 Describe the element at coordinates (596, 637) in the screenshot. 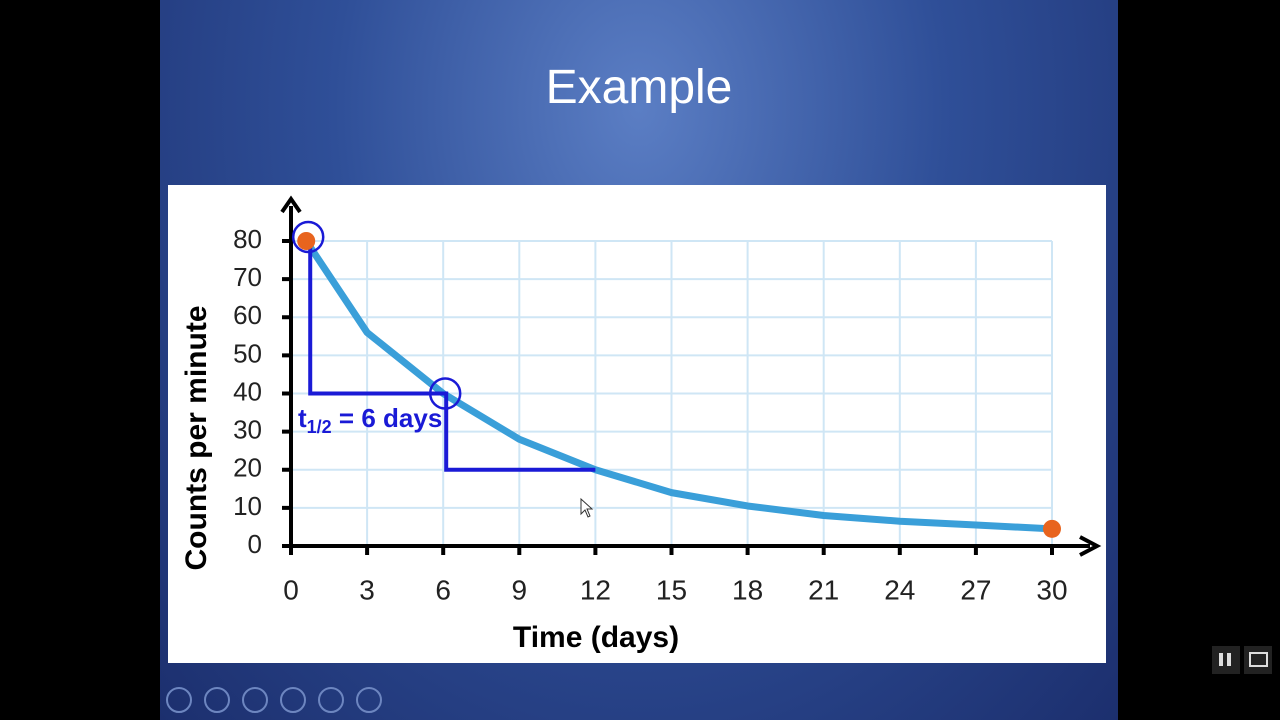

I see `x-axis-label: Time (days)` at that location.